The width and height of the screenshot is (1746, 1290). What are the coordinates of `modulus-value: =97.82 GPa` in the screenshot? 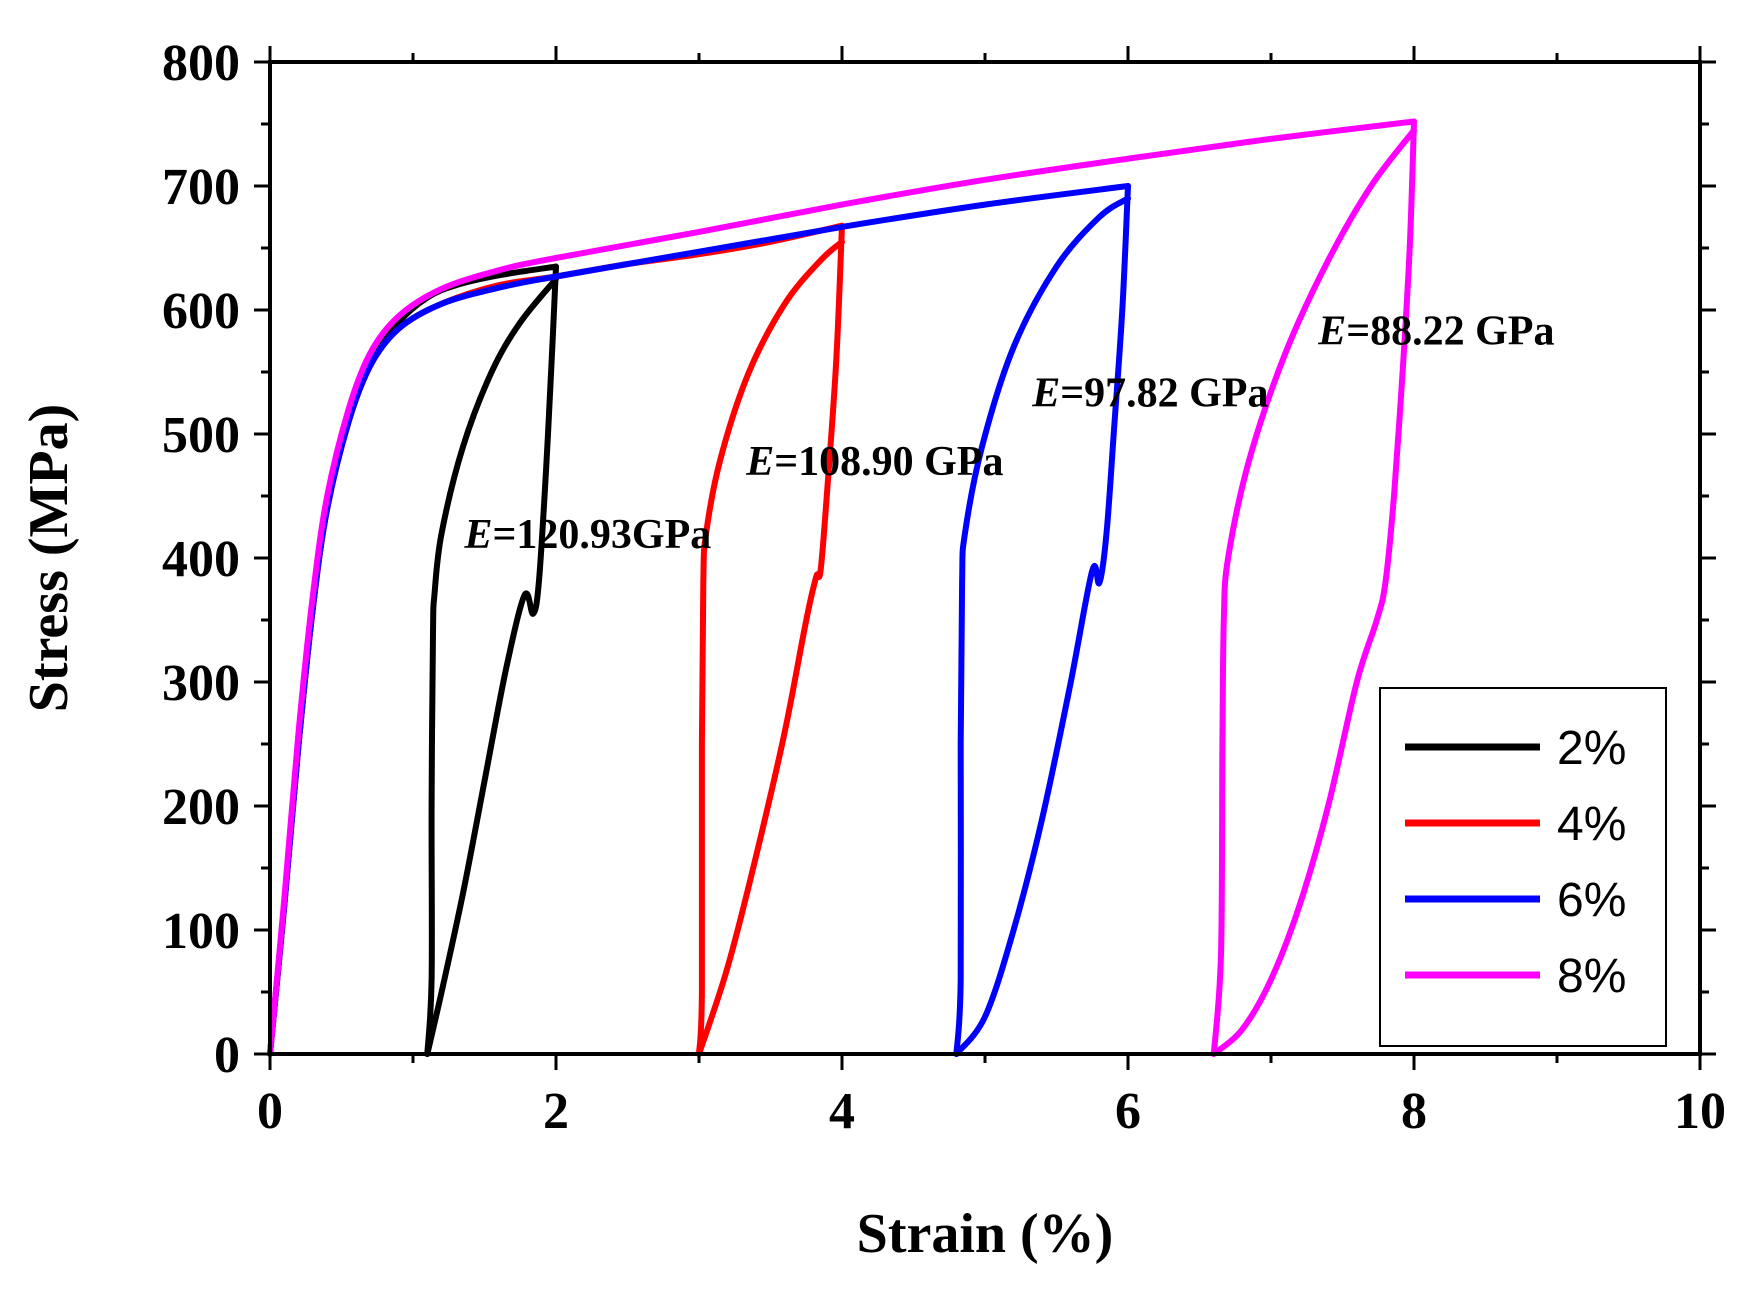 It's located at (1164, 394).